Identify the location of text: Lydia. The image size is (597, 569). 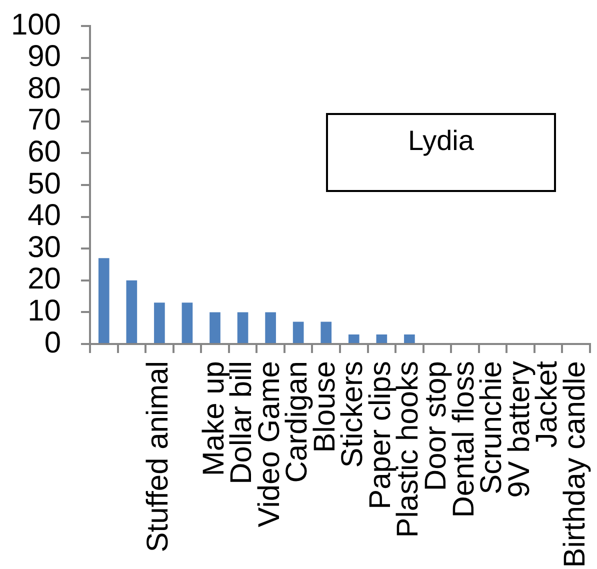
(441, 141).